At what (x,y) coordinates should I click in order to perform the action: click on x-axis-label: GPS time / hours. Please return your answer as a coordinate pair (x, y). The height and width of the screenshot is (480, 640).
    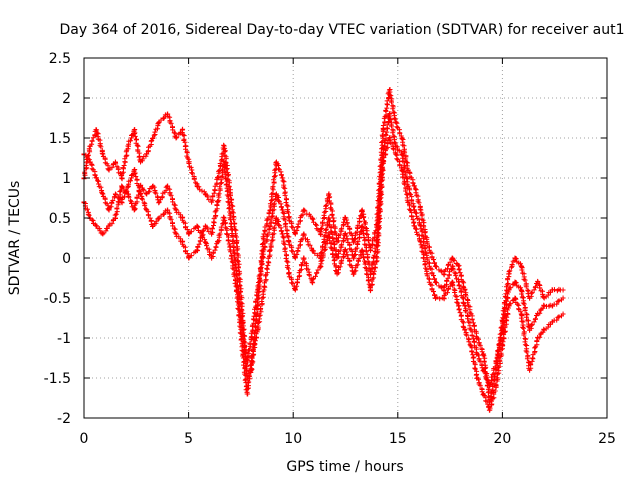
    Looking at the image, I should click on (344, 467).